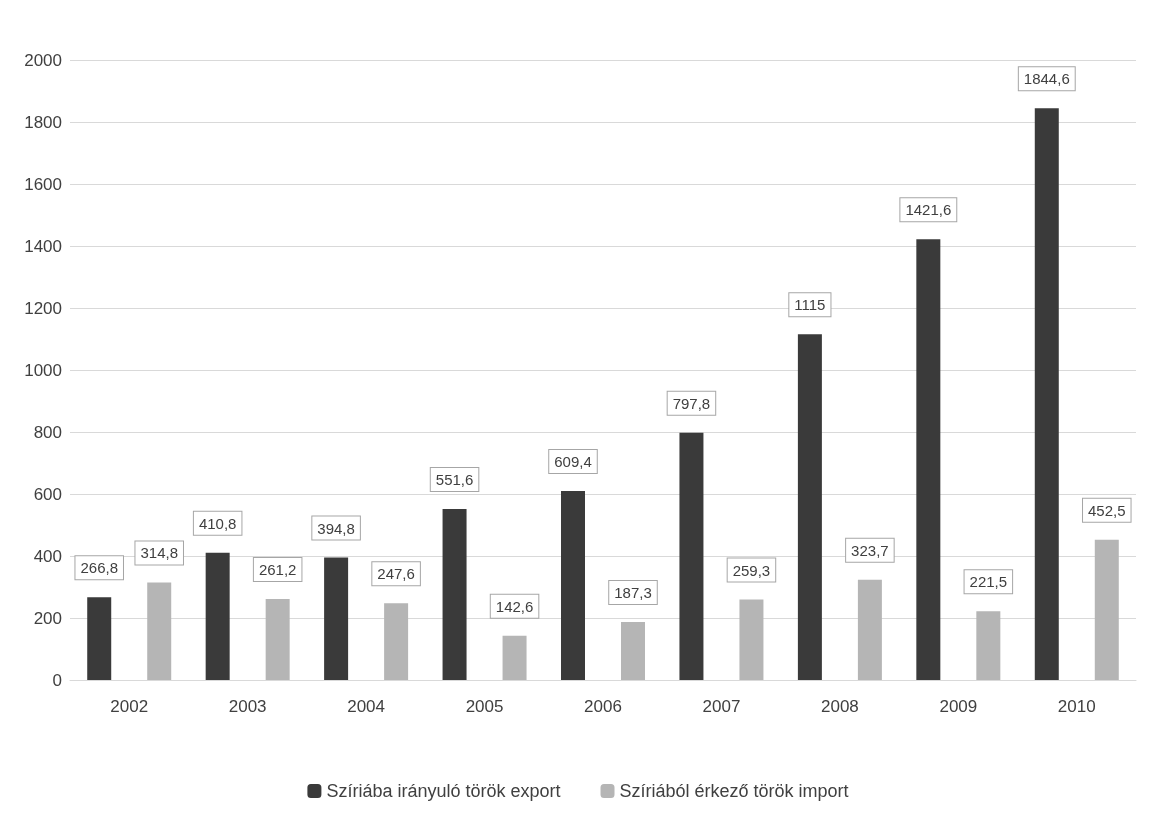 This screenshot has width=1156, height=825. I want to click on legend-label: Szíriába irányuló török export, so click(443, 791).